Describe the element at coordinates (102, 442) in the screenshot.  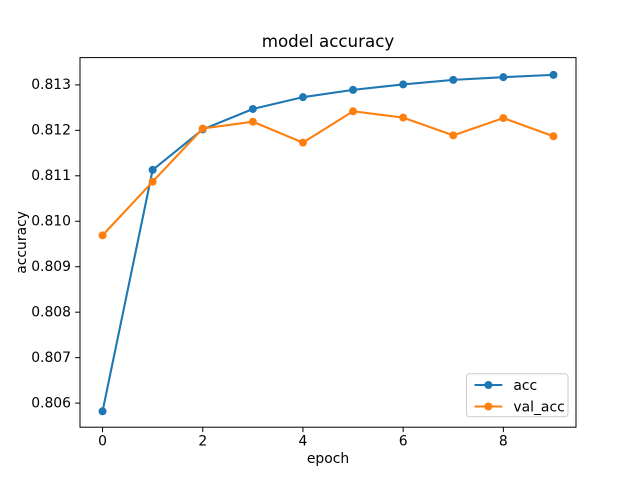
I see `x-tick-label: 0` at that location.